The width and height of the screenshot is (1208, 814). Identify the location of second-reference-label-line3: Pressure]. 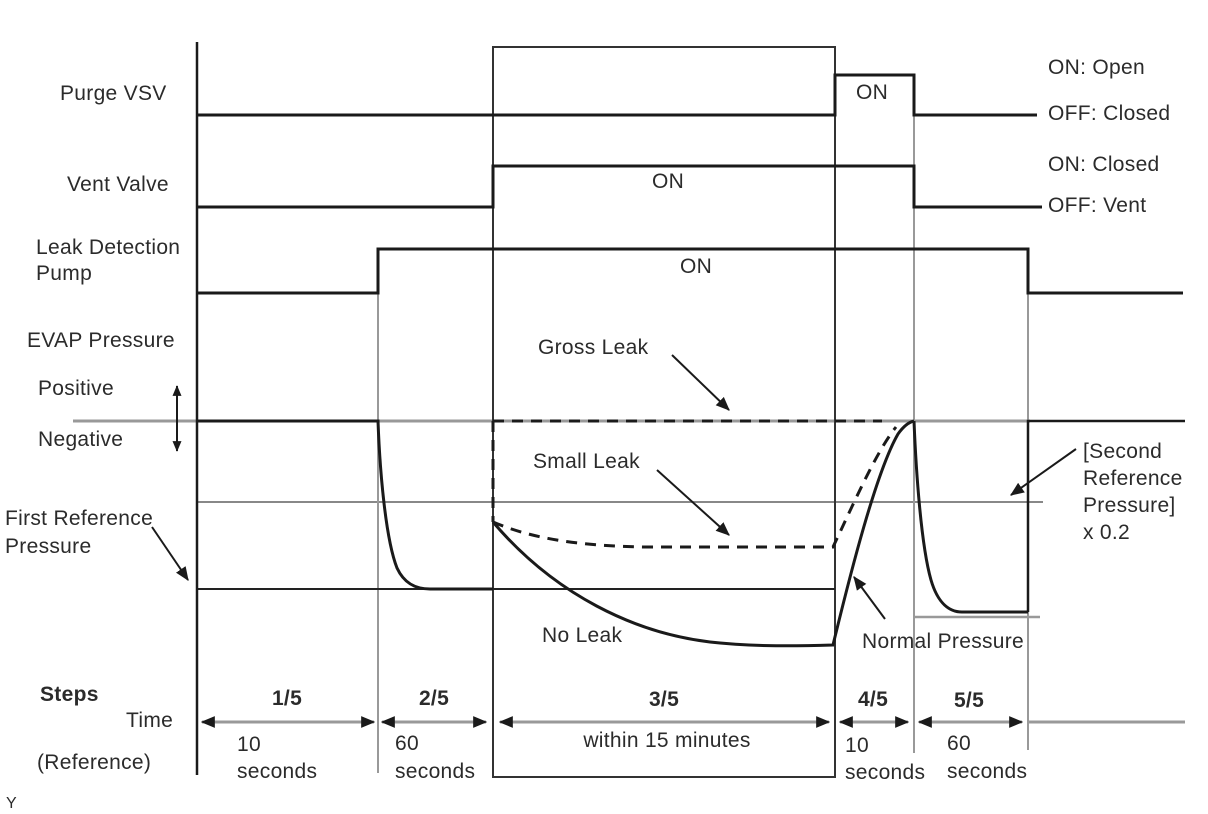
(1129, 505).